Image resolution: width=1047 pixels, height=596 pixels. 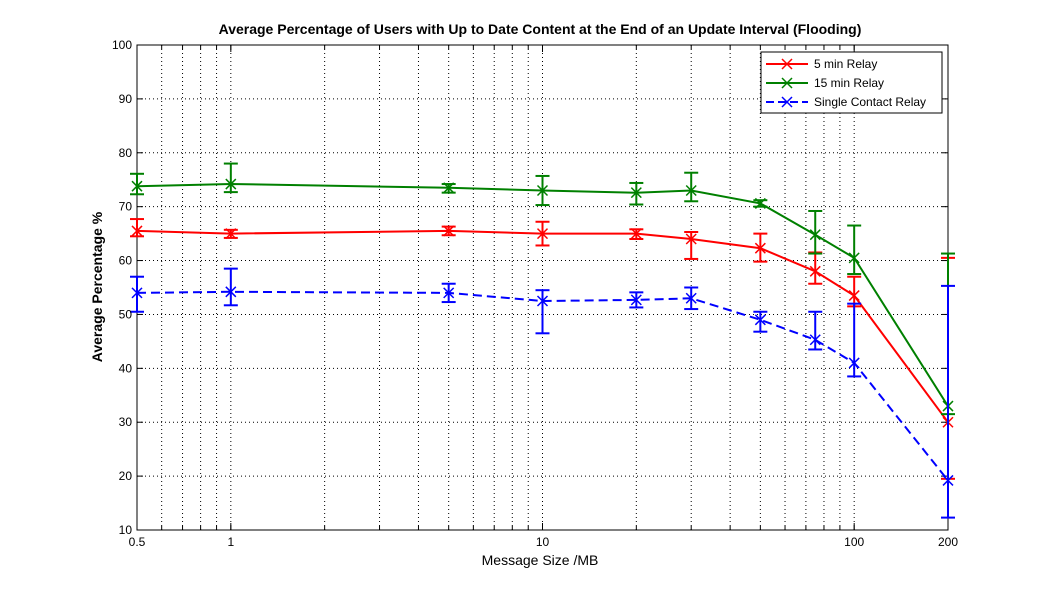 I want to click on legend-entry: 15 min Relay, so click(x=825, y=83).